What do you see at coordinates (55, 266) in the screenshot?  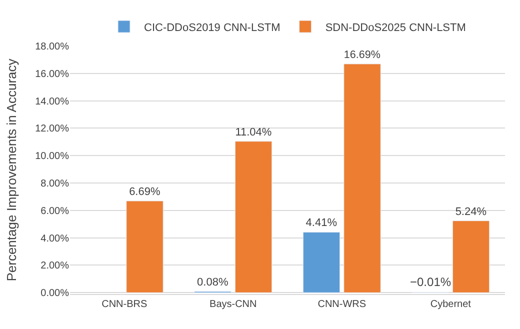 I see `y-tick-label: 2.00%` at bounding box center [55, 266].